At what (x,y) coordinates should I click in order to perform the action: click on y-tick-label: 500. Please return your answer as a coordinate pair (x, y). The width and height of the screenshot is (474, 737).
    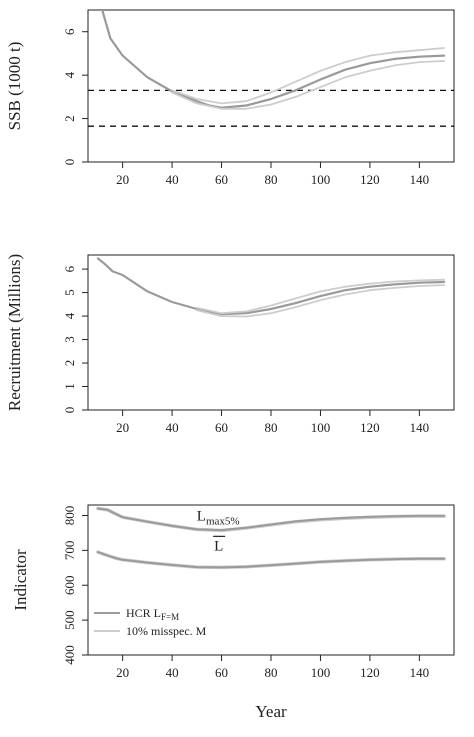
    Looking at the image, I should click on (69, 620).